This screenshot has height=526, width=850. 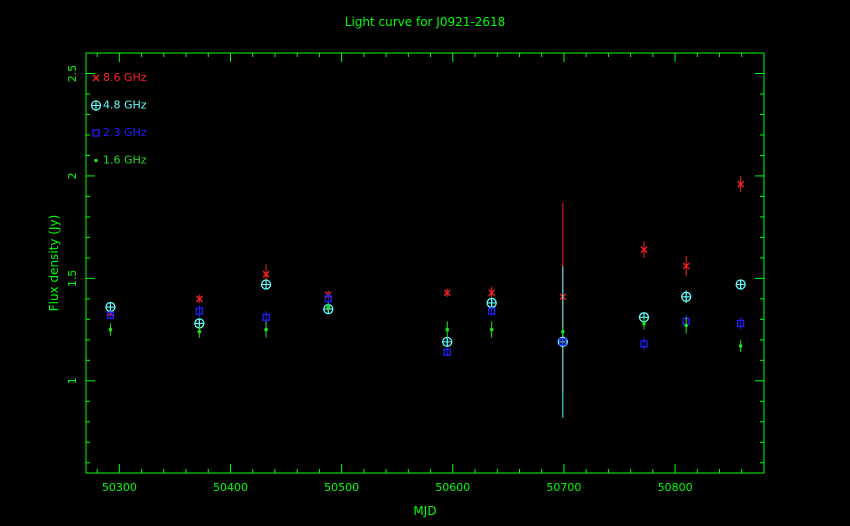 I want to click on x-tick-label: 50400, so click(x=230, y=487).